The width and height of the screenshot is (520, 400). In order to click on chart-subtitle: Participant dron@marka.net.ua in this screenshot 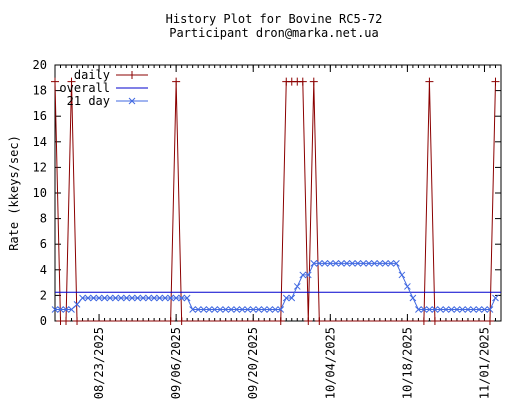, I will do `click(274, 33)`.